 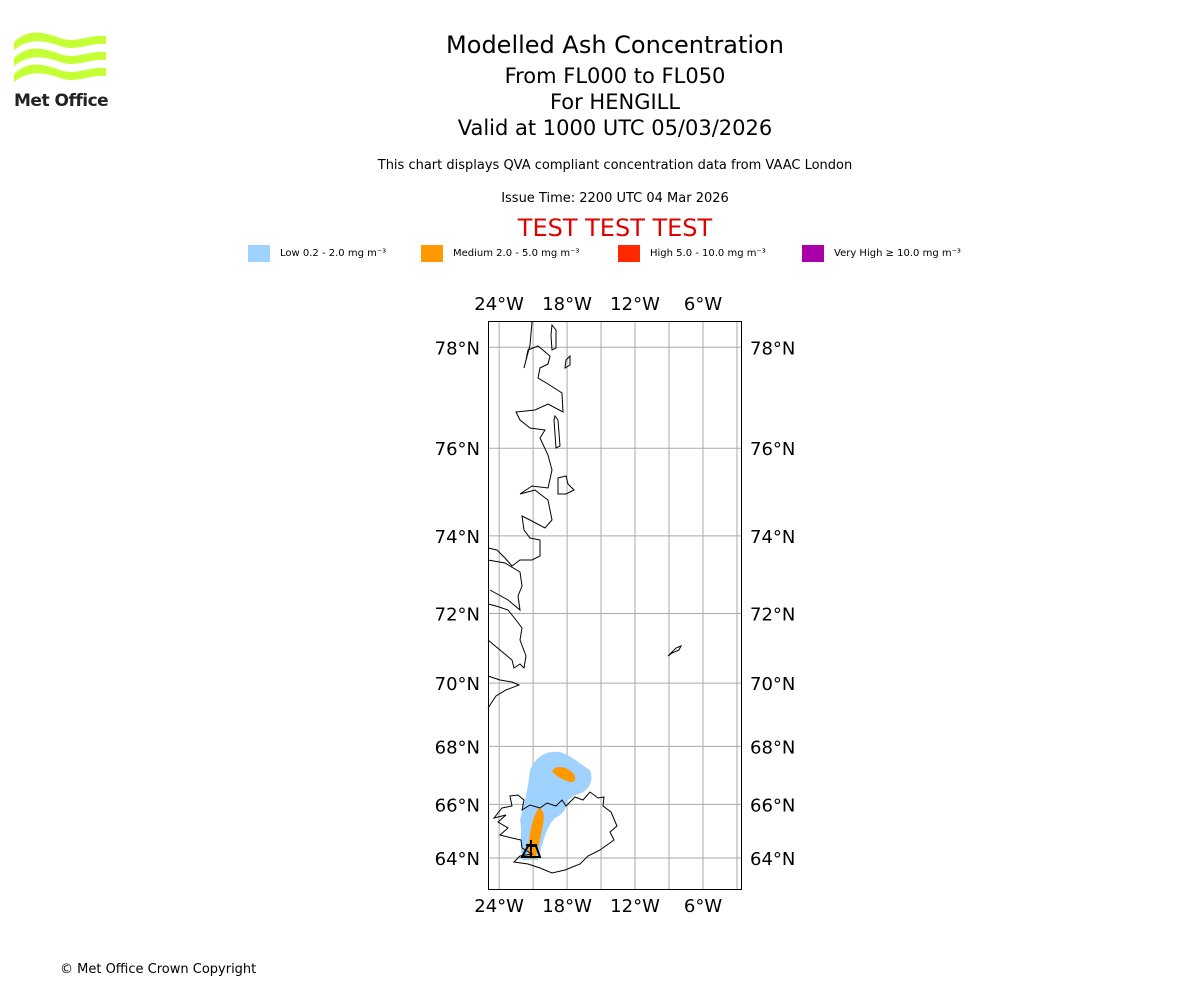 I want to click on lat-tick-label-right: 72°N, so click(x=772, y=614).